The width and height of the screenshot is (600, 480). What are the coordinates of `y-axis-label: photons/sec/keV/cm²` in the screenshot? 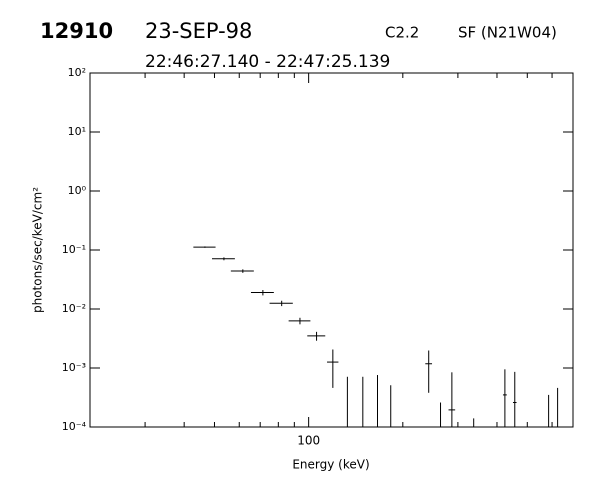 It's located at (38, 250).